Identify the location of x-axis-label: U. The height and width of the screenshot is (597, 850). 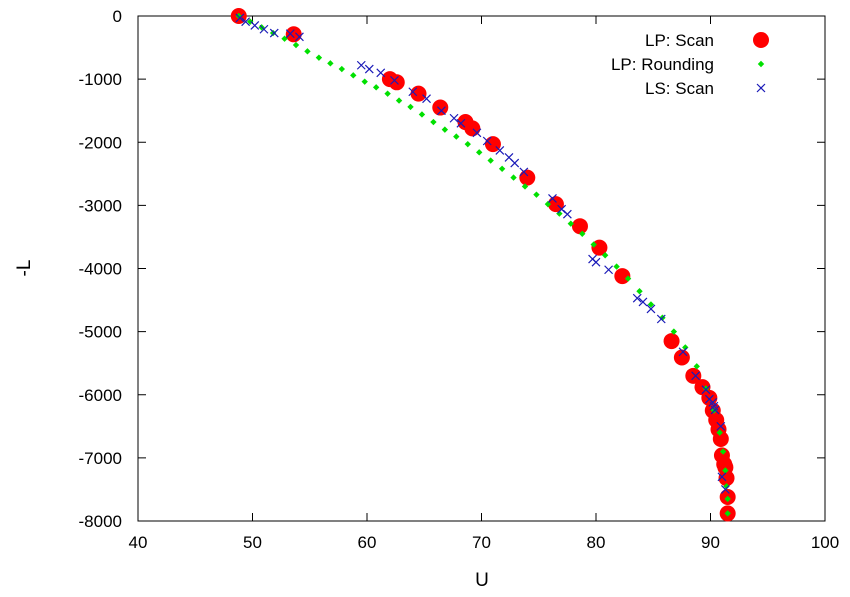
(482, 580).